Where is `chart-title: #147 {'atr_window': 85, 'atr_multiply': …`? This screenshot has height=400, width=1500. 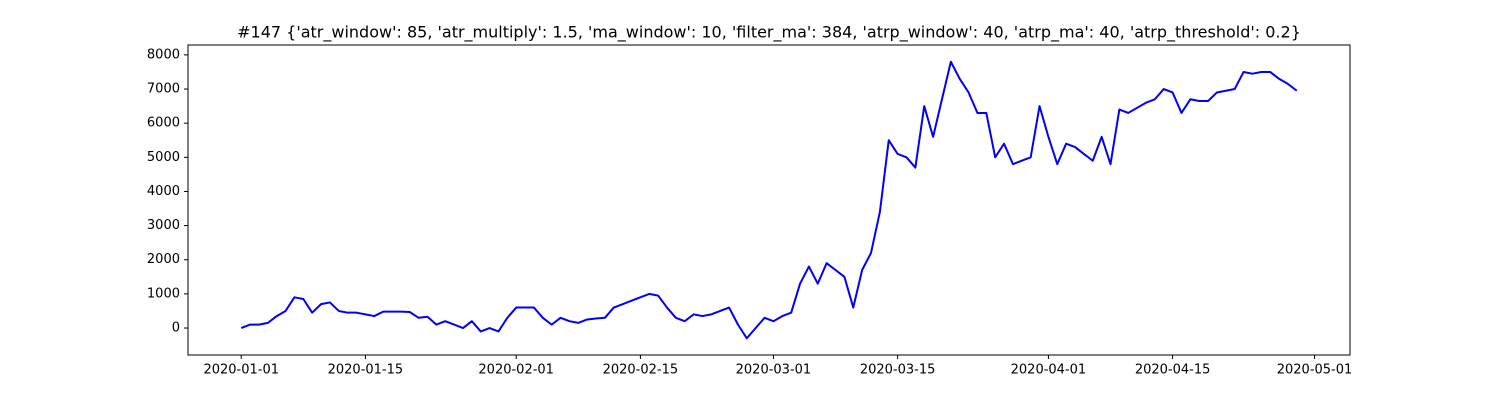 chart-title: #147 {'atr_window': 85, 'atr_multiply': … is located at coordinates (769, 33).